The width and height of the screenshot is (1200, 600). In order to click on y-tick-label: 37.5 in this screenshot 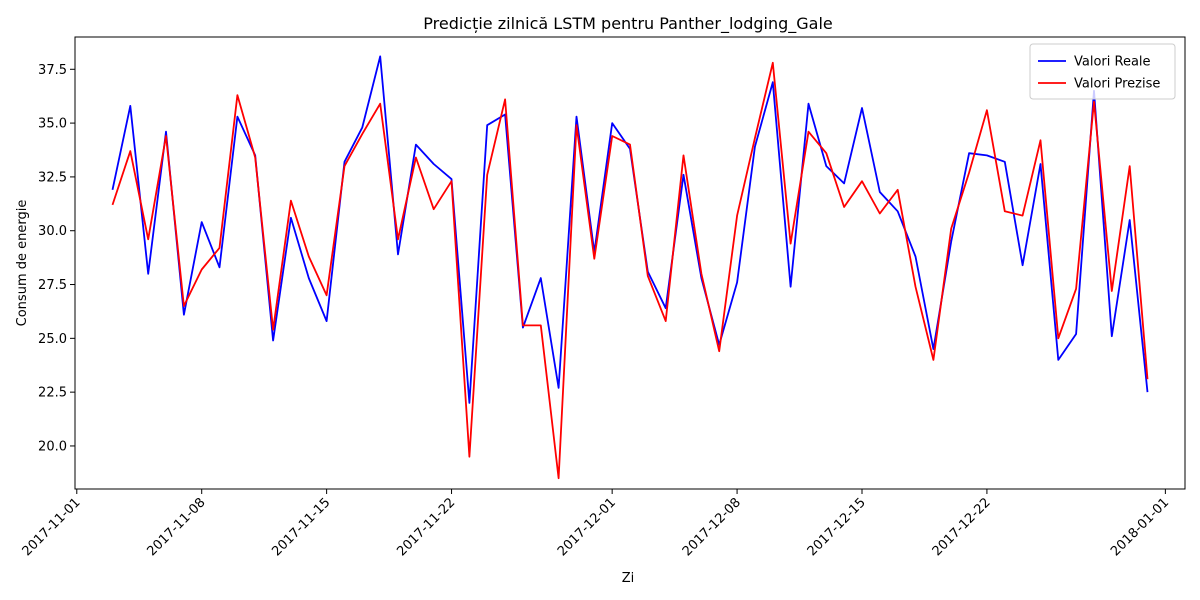, I will do `click(52, 70)`.